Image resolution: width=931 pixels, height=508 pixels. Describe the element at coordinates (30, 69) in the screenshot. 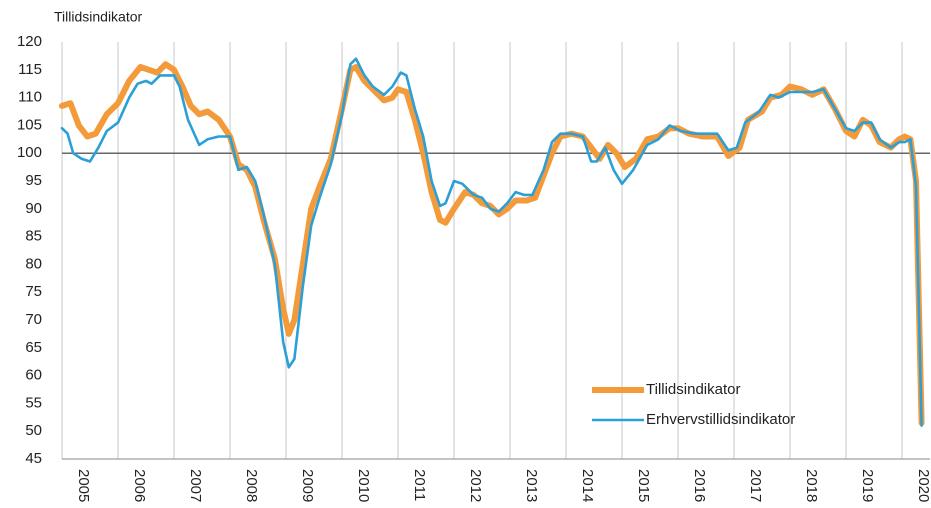

I see `y-tick-label: 115` at that location.